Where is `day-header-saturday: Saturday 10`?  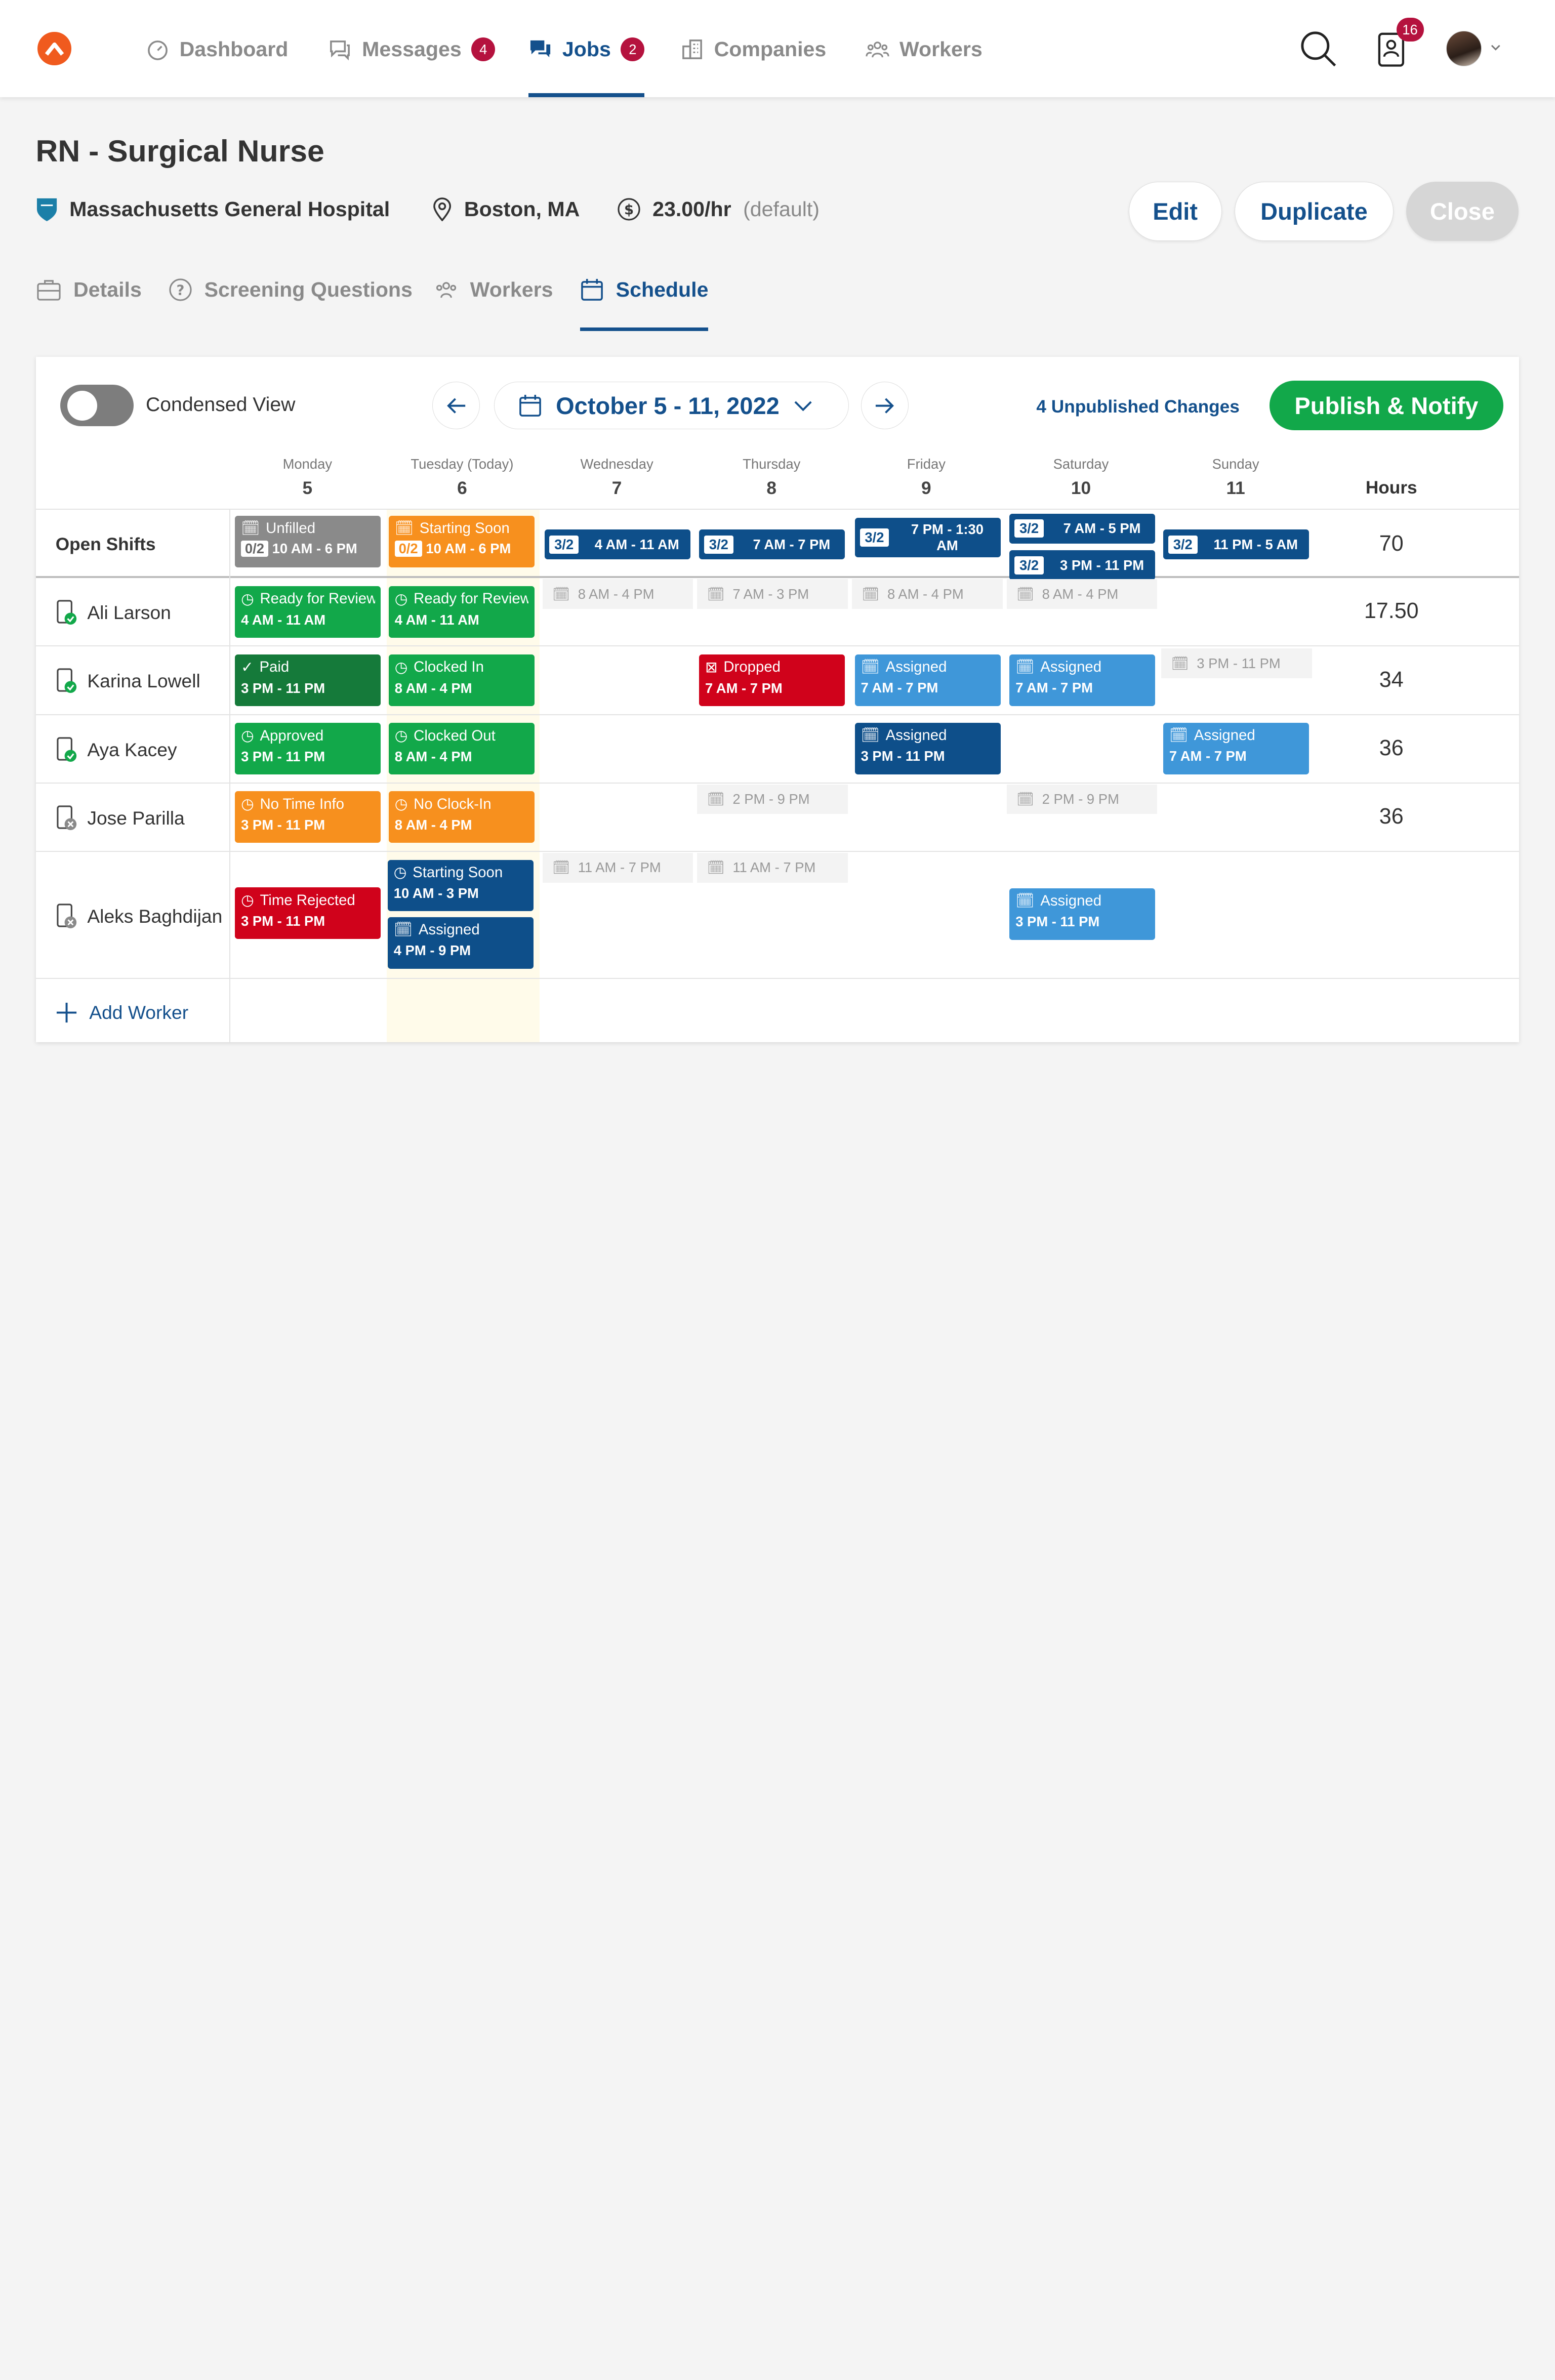
day-header-saturday: Saturday 10 is located at coordinates (1081, 477).